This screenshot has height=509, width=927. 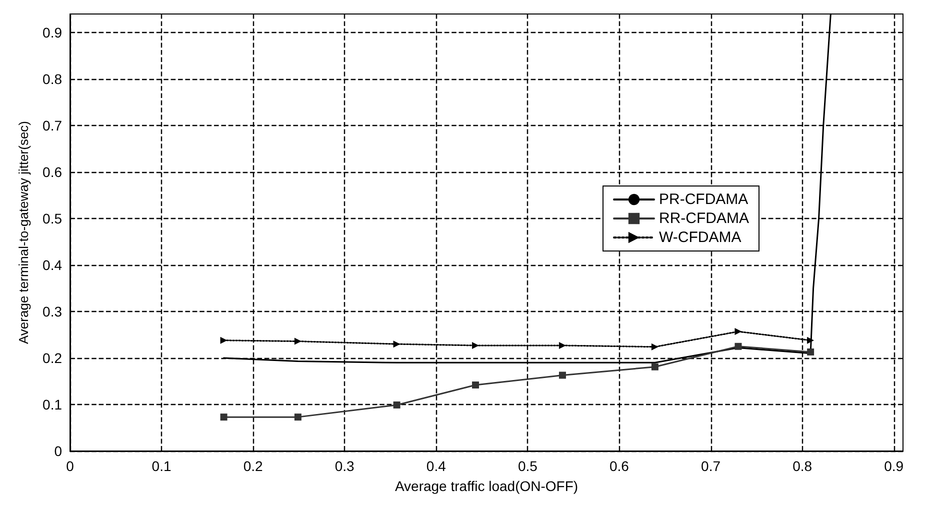 What do you see at coordinates (704, 218) in the screenshot?
I see `legend-label: RR-CFDAMA` at bounding box center [704, 218].